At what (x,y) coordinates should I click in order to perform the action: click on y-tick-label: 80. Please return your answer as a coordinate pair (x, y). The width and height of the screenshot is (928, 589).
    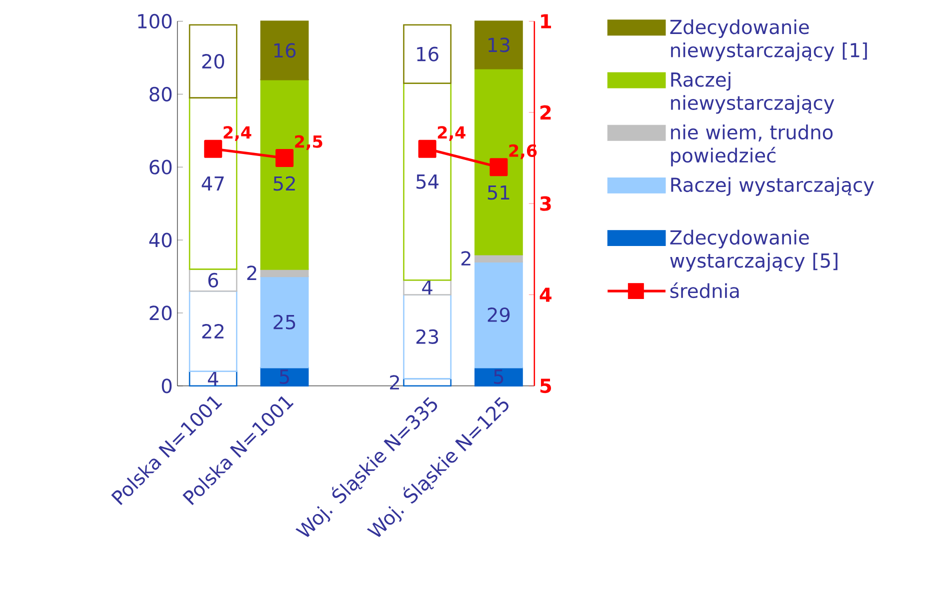
    Looking at the image, I should click on (161, 94).